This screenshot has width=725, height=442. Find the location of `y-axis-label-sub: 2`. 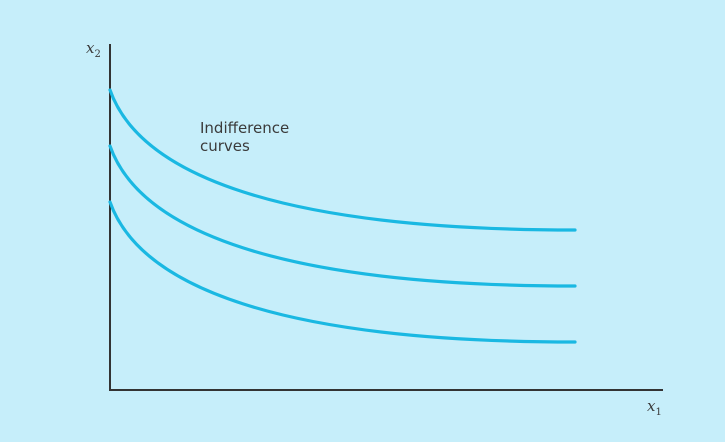

y-axis-label-sub: 2 is located at coordinates (97, 54).